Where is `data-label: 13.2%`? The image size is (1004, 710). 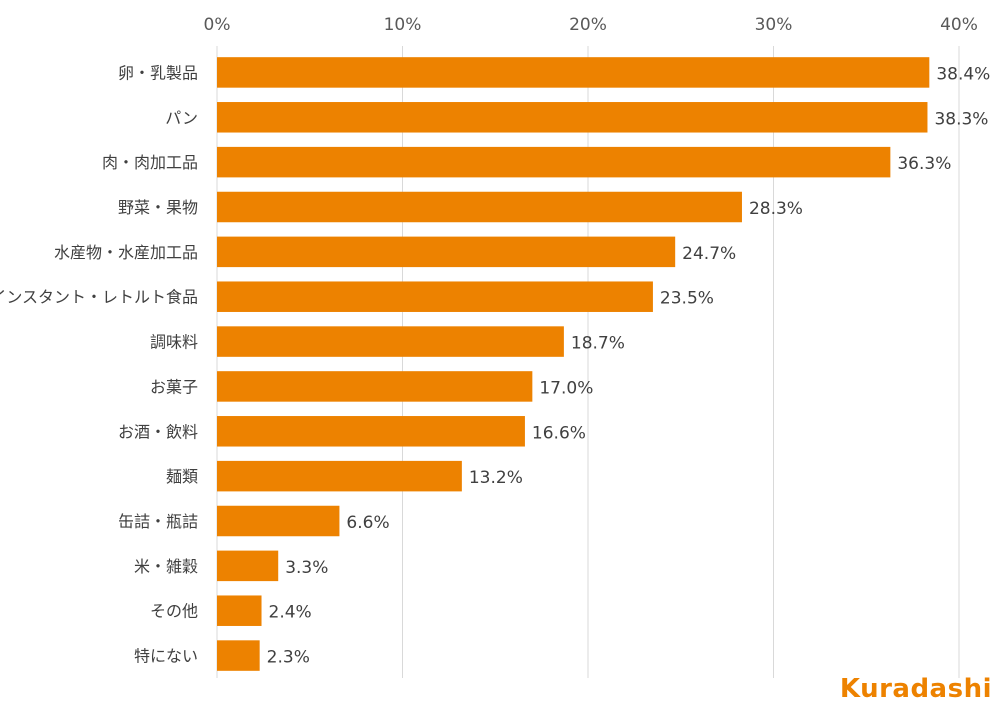 data-label: 13.2% is located at coordinates (496, 478).